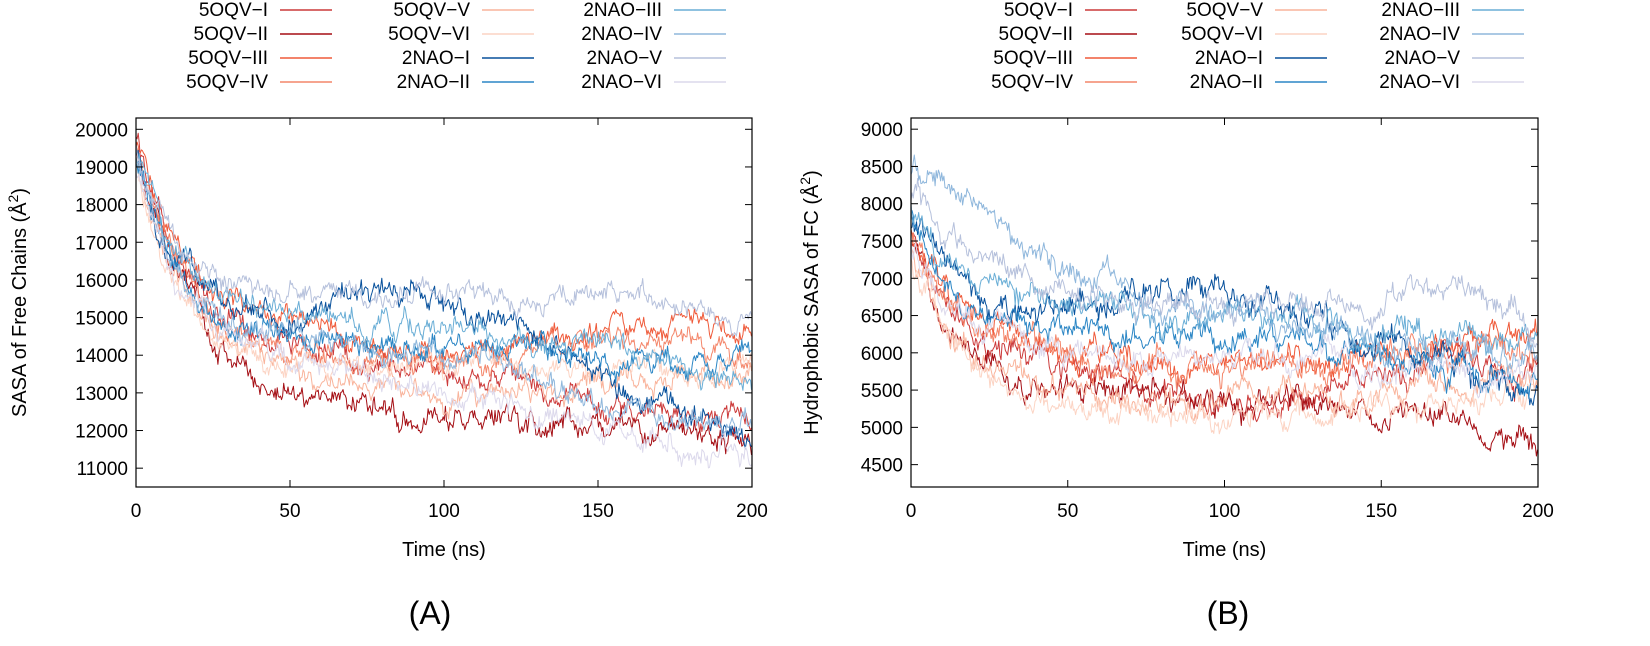  I want to click on legend-entry: 5OQV−I, so click(265, 10).